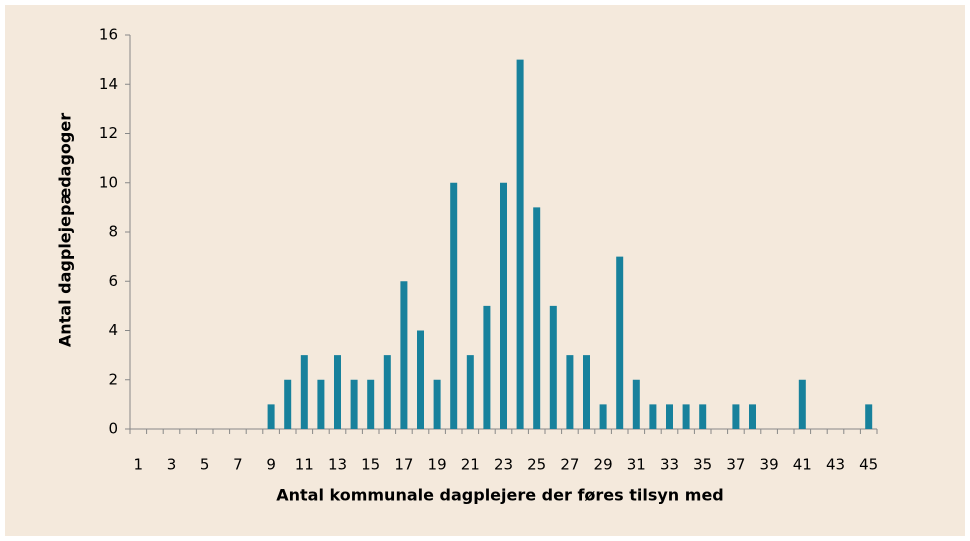 This screenshot has width=970, height=541. I want to click on y-tick-label: 4, so click(113, 330).